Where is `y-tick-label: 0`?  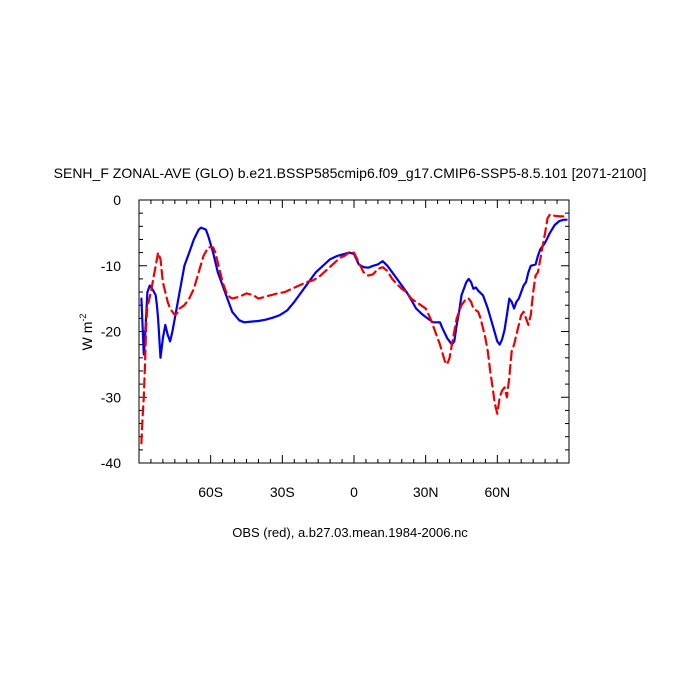
y-tick-label: 0 is located at coordinates (117, 200).